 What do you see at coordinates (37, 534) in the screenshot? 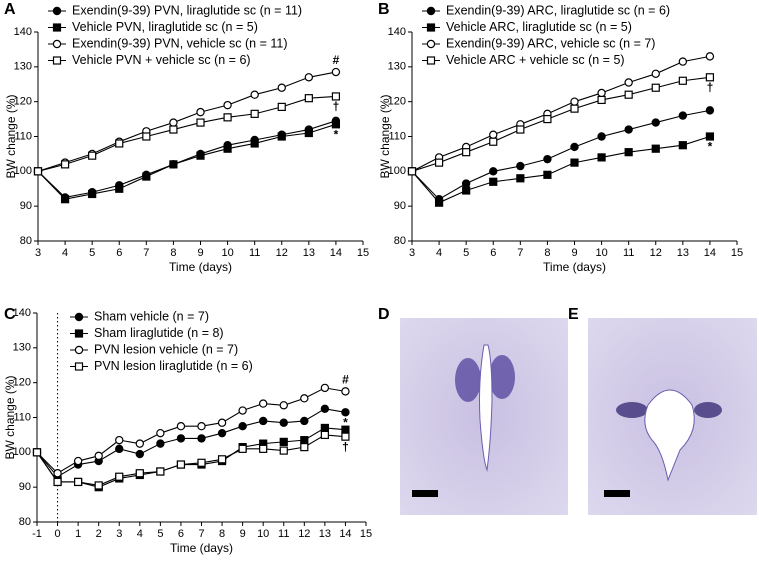
I see `x-tick-label: -1` at bounding box center [37, 534].